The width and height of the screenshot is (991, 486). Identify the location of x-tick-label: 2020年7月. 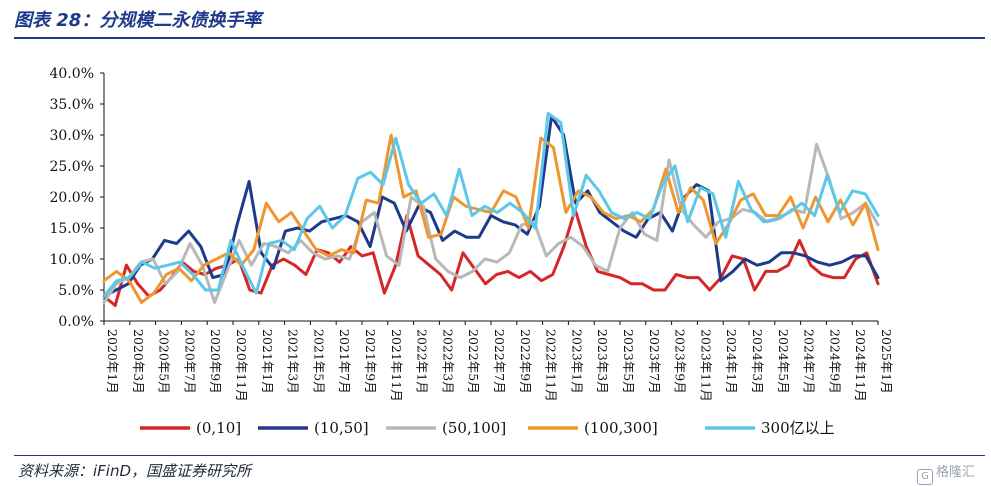
(189, 361).